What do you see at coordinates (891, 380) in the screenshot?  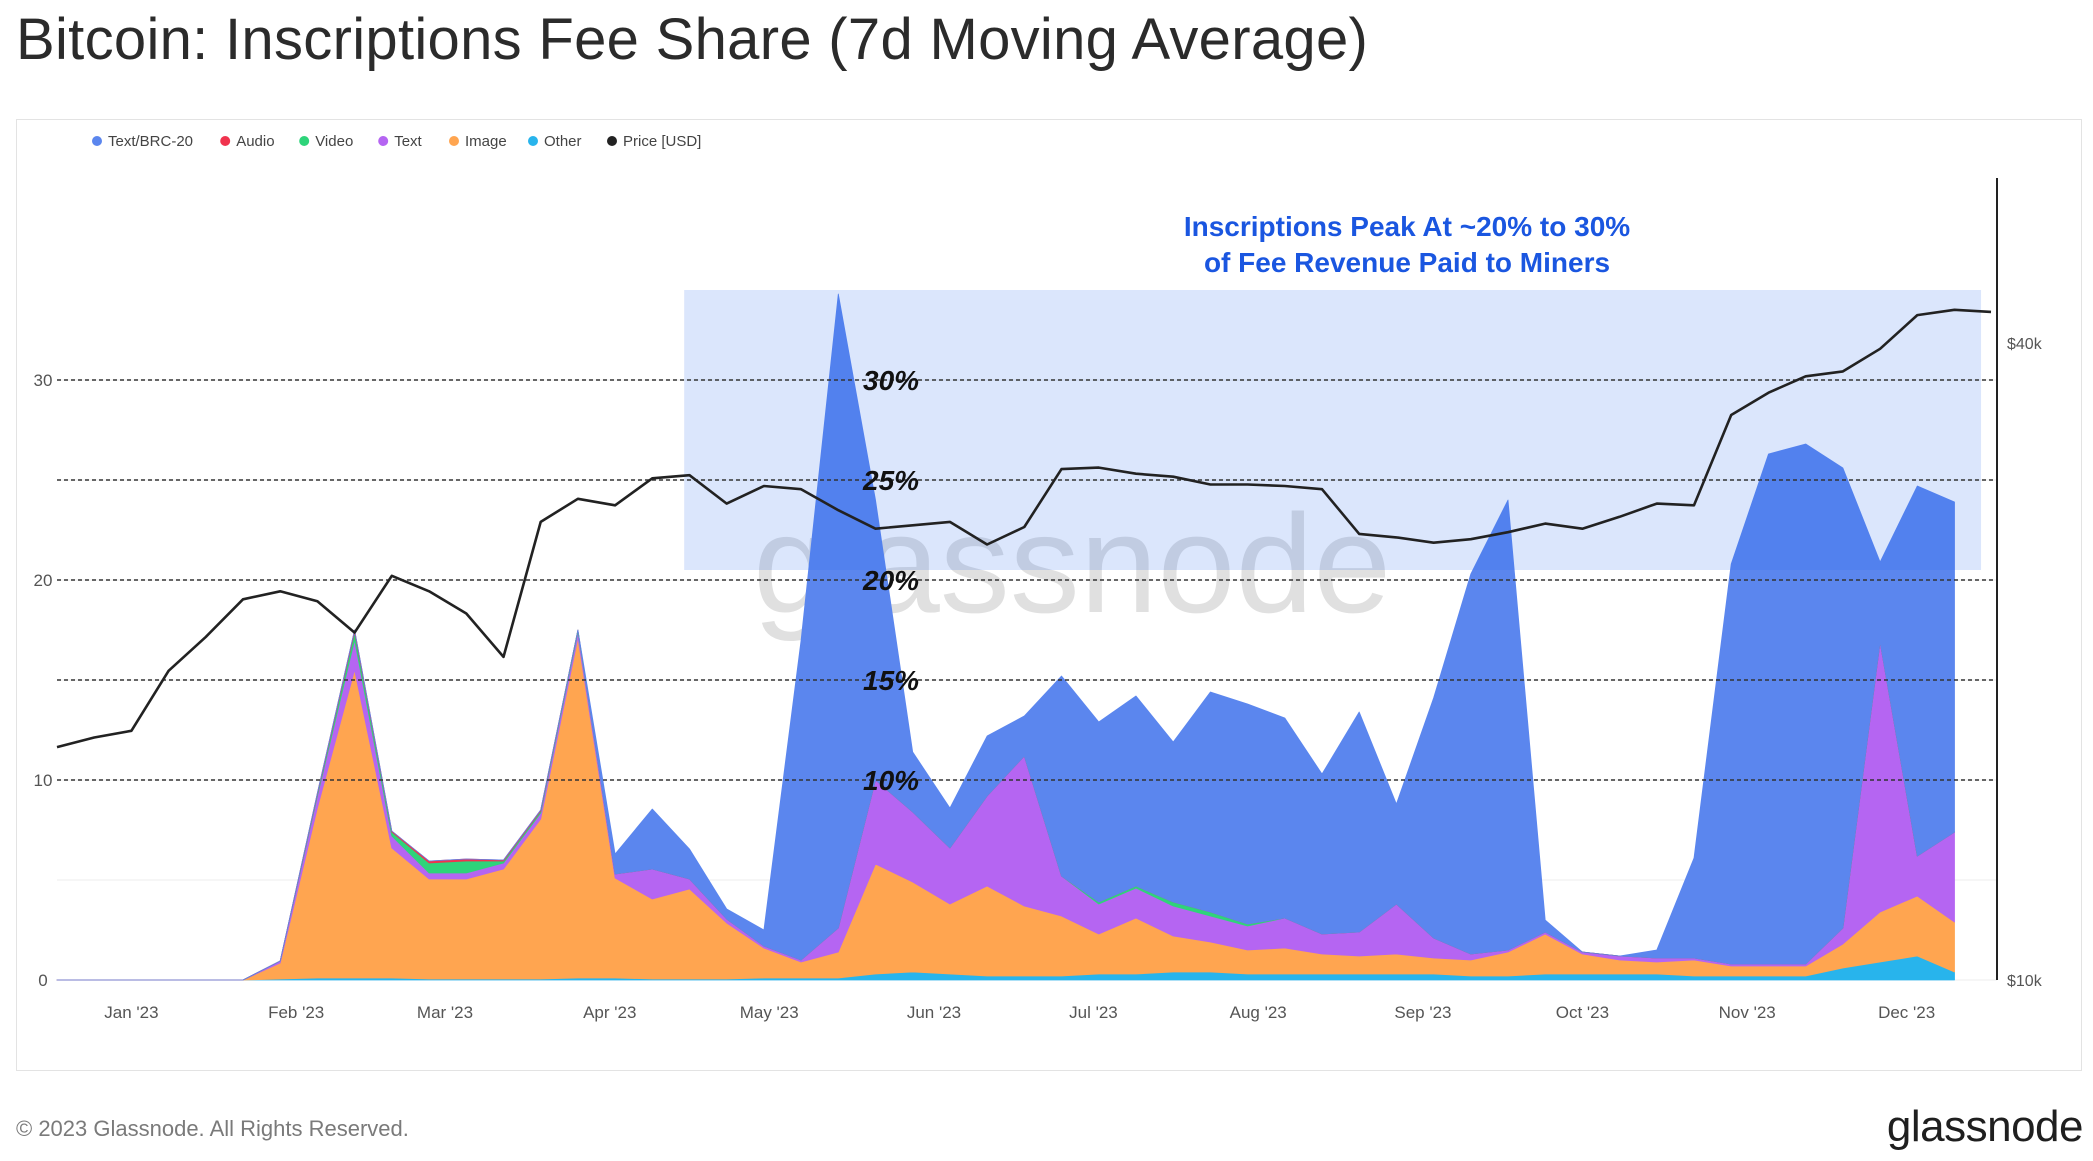 I see `level-label-30: 30%` at bounding box center [891, 380].